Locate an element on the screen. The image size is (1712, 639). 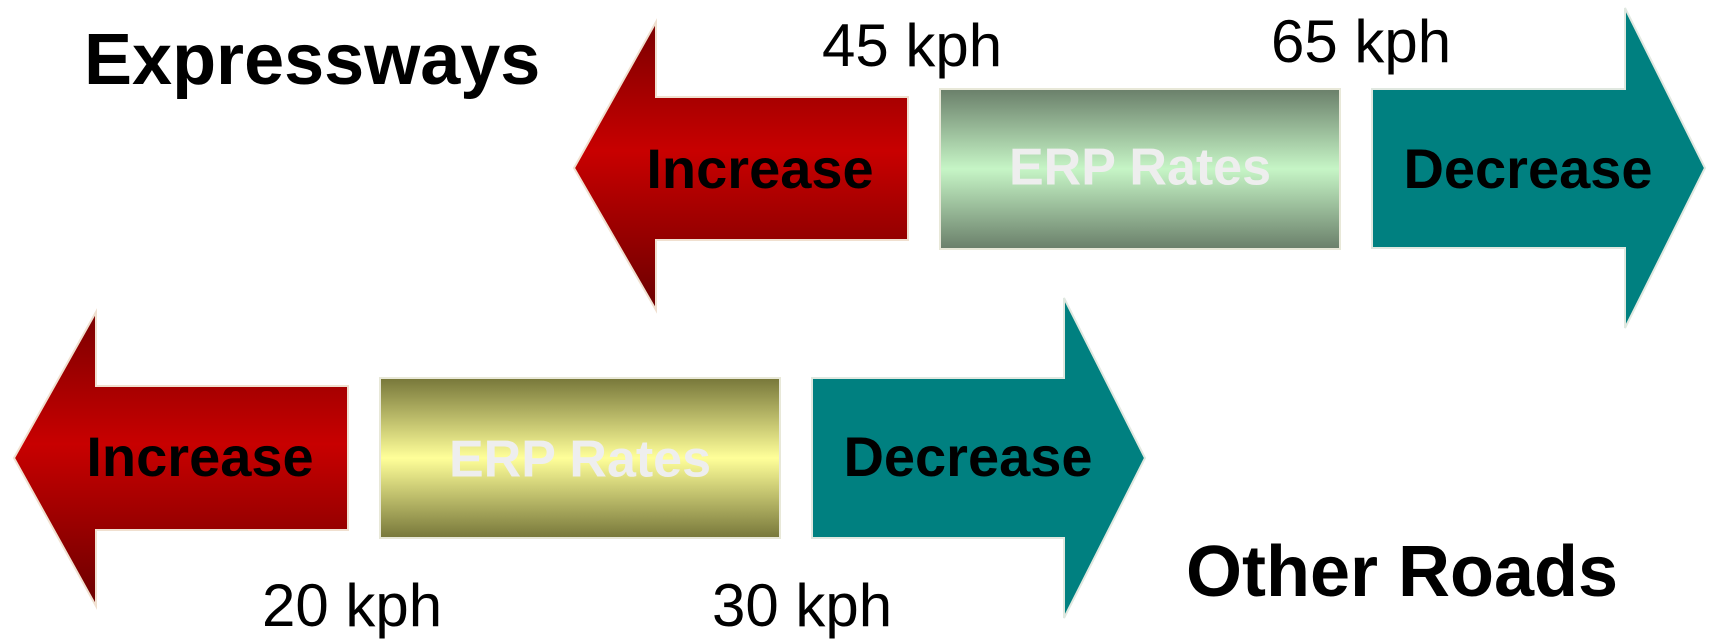
expressway-decrease-label: Decrease is located at coordinates (1527, 168).